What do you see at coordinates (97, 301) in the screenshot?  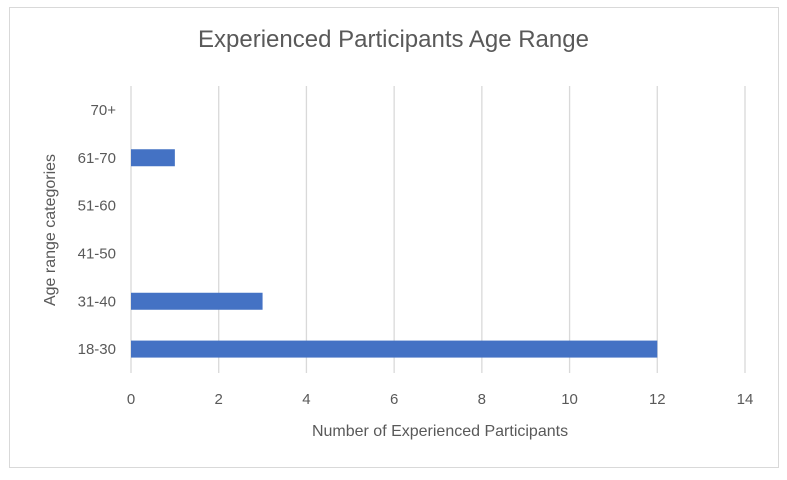 I see `y-tick-label-1: 31-40` at bounding box center [97, 301].